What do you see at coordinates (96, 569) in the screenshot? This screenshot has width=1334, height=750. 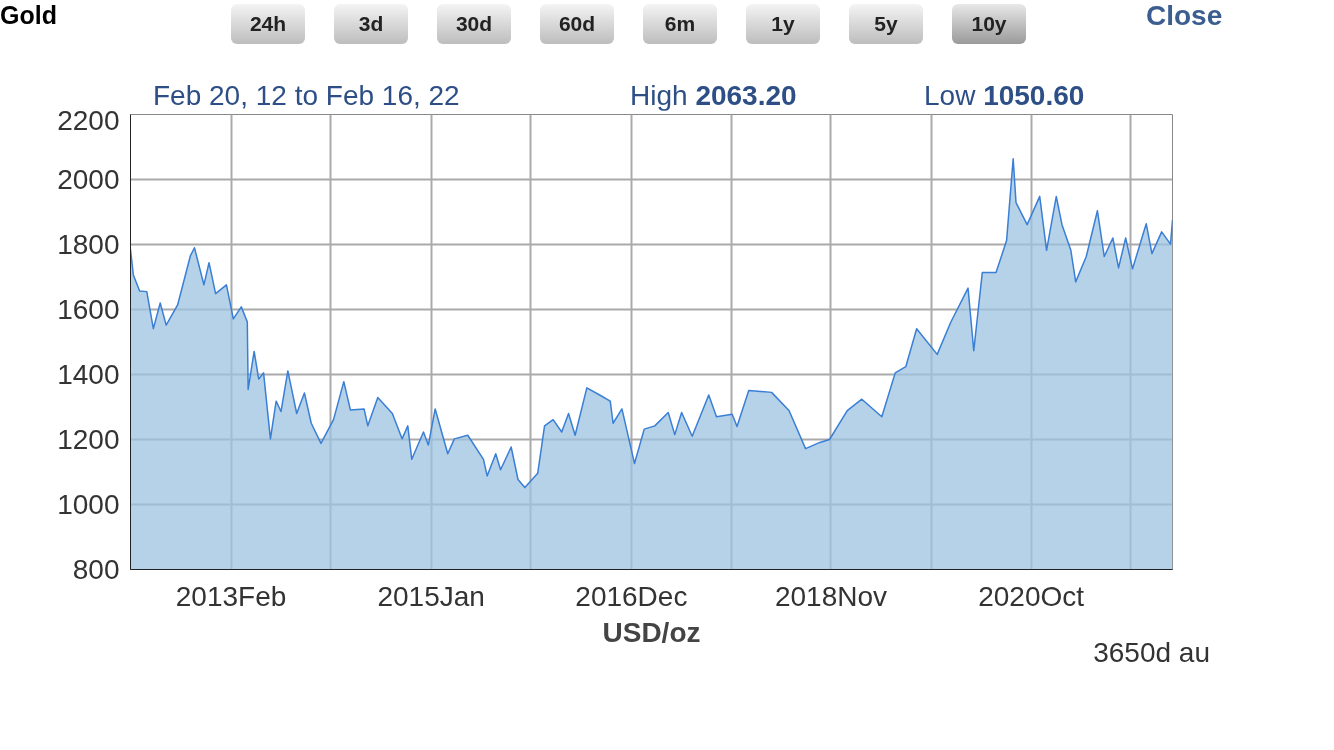 I see `y-tick-label: 800` at bounding box center [96, 569].